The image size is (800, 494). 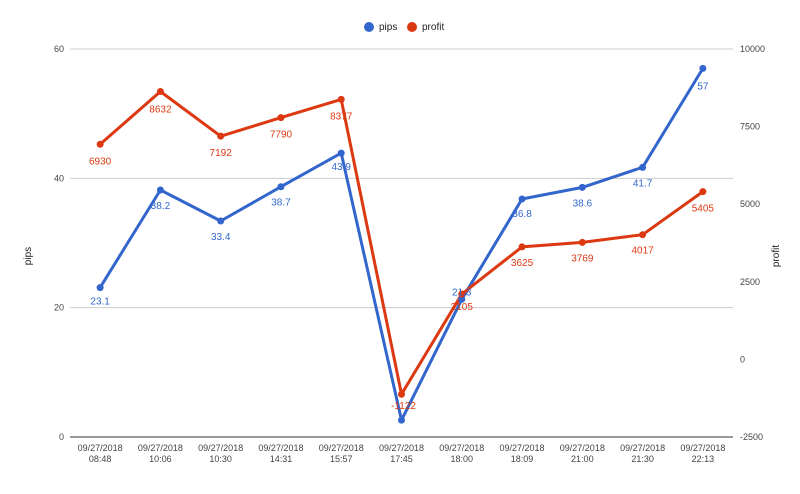 What do you see at coordinates (522, 459) in the screenshot?
I see `x-tick-label-line: 18:09` at bounding box center [522, 459].